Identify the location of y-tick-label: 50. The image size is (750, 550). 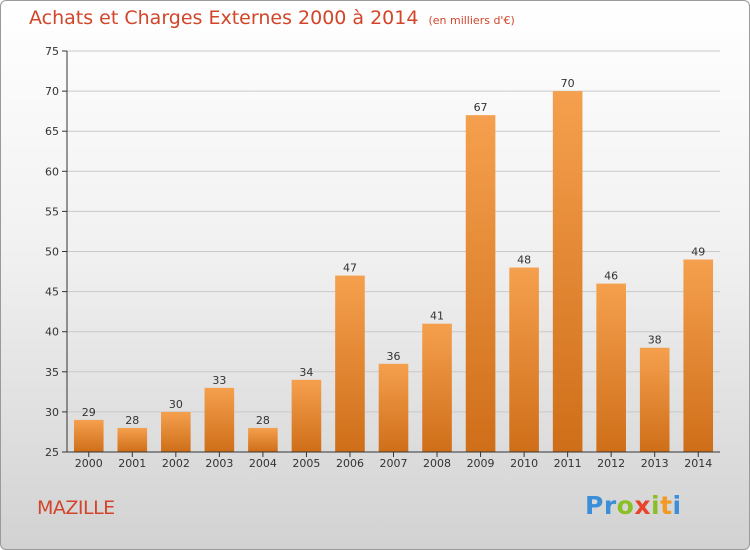
(52, 252).